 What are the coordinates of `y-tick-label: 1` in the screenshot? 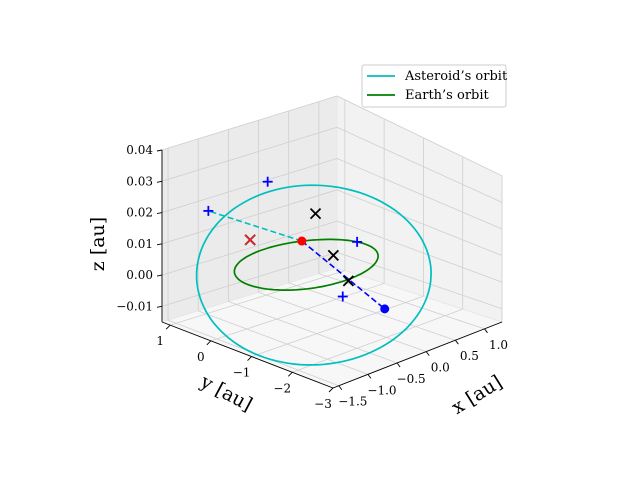 It's located at (160, 341).